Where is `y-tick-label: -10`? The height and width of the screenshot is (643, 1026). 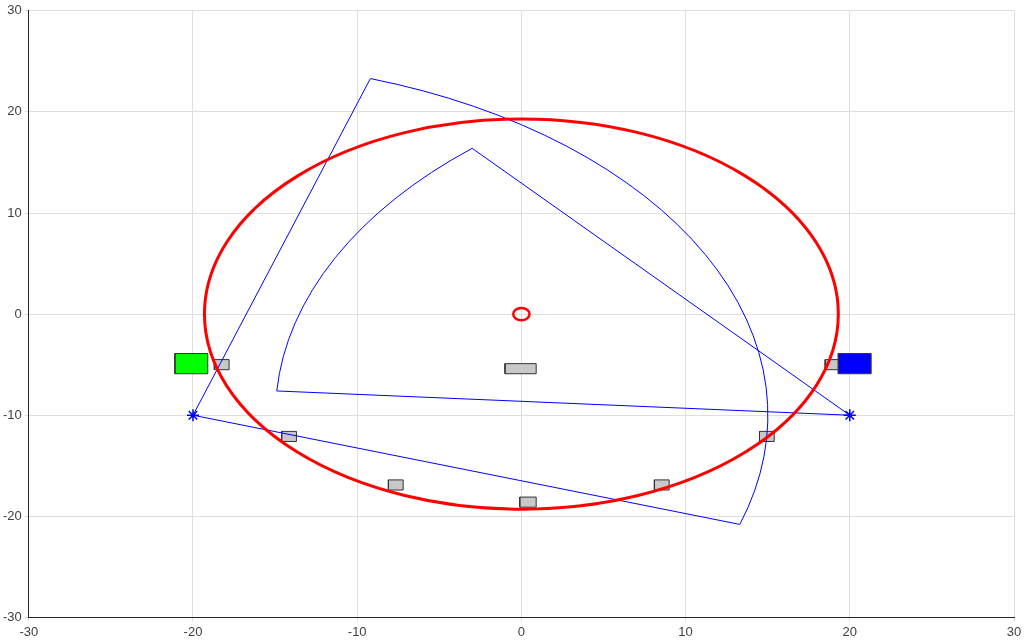
y-tick-label: -10 is located at coordinates (12, 414).